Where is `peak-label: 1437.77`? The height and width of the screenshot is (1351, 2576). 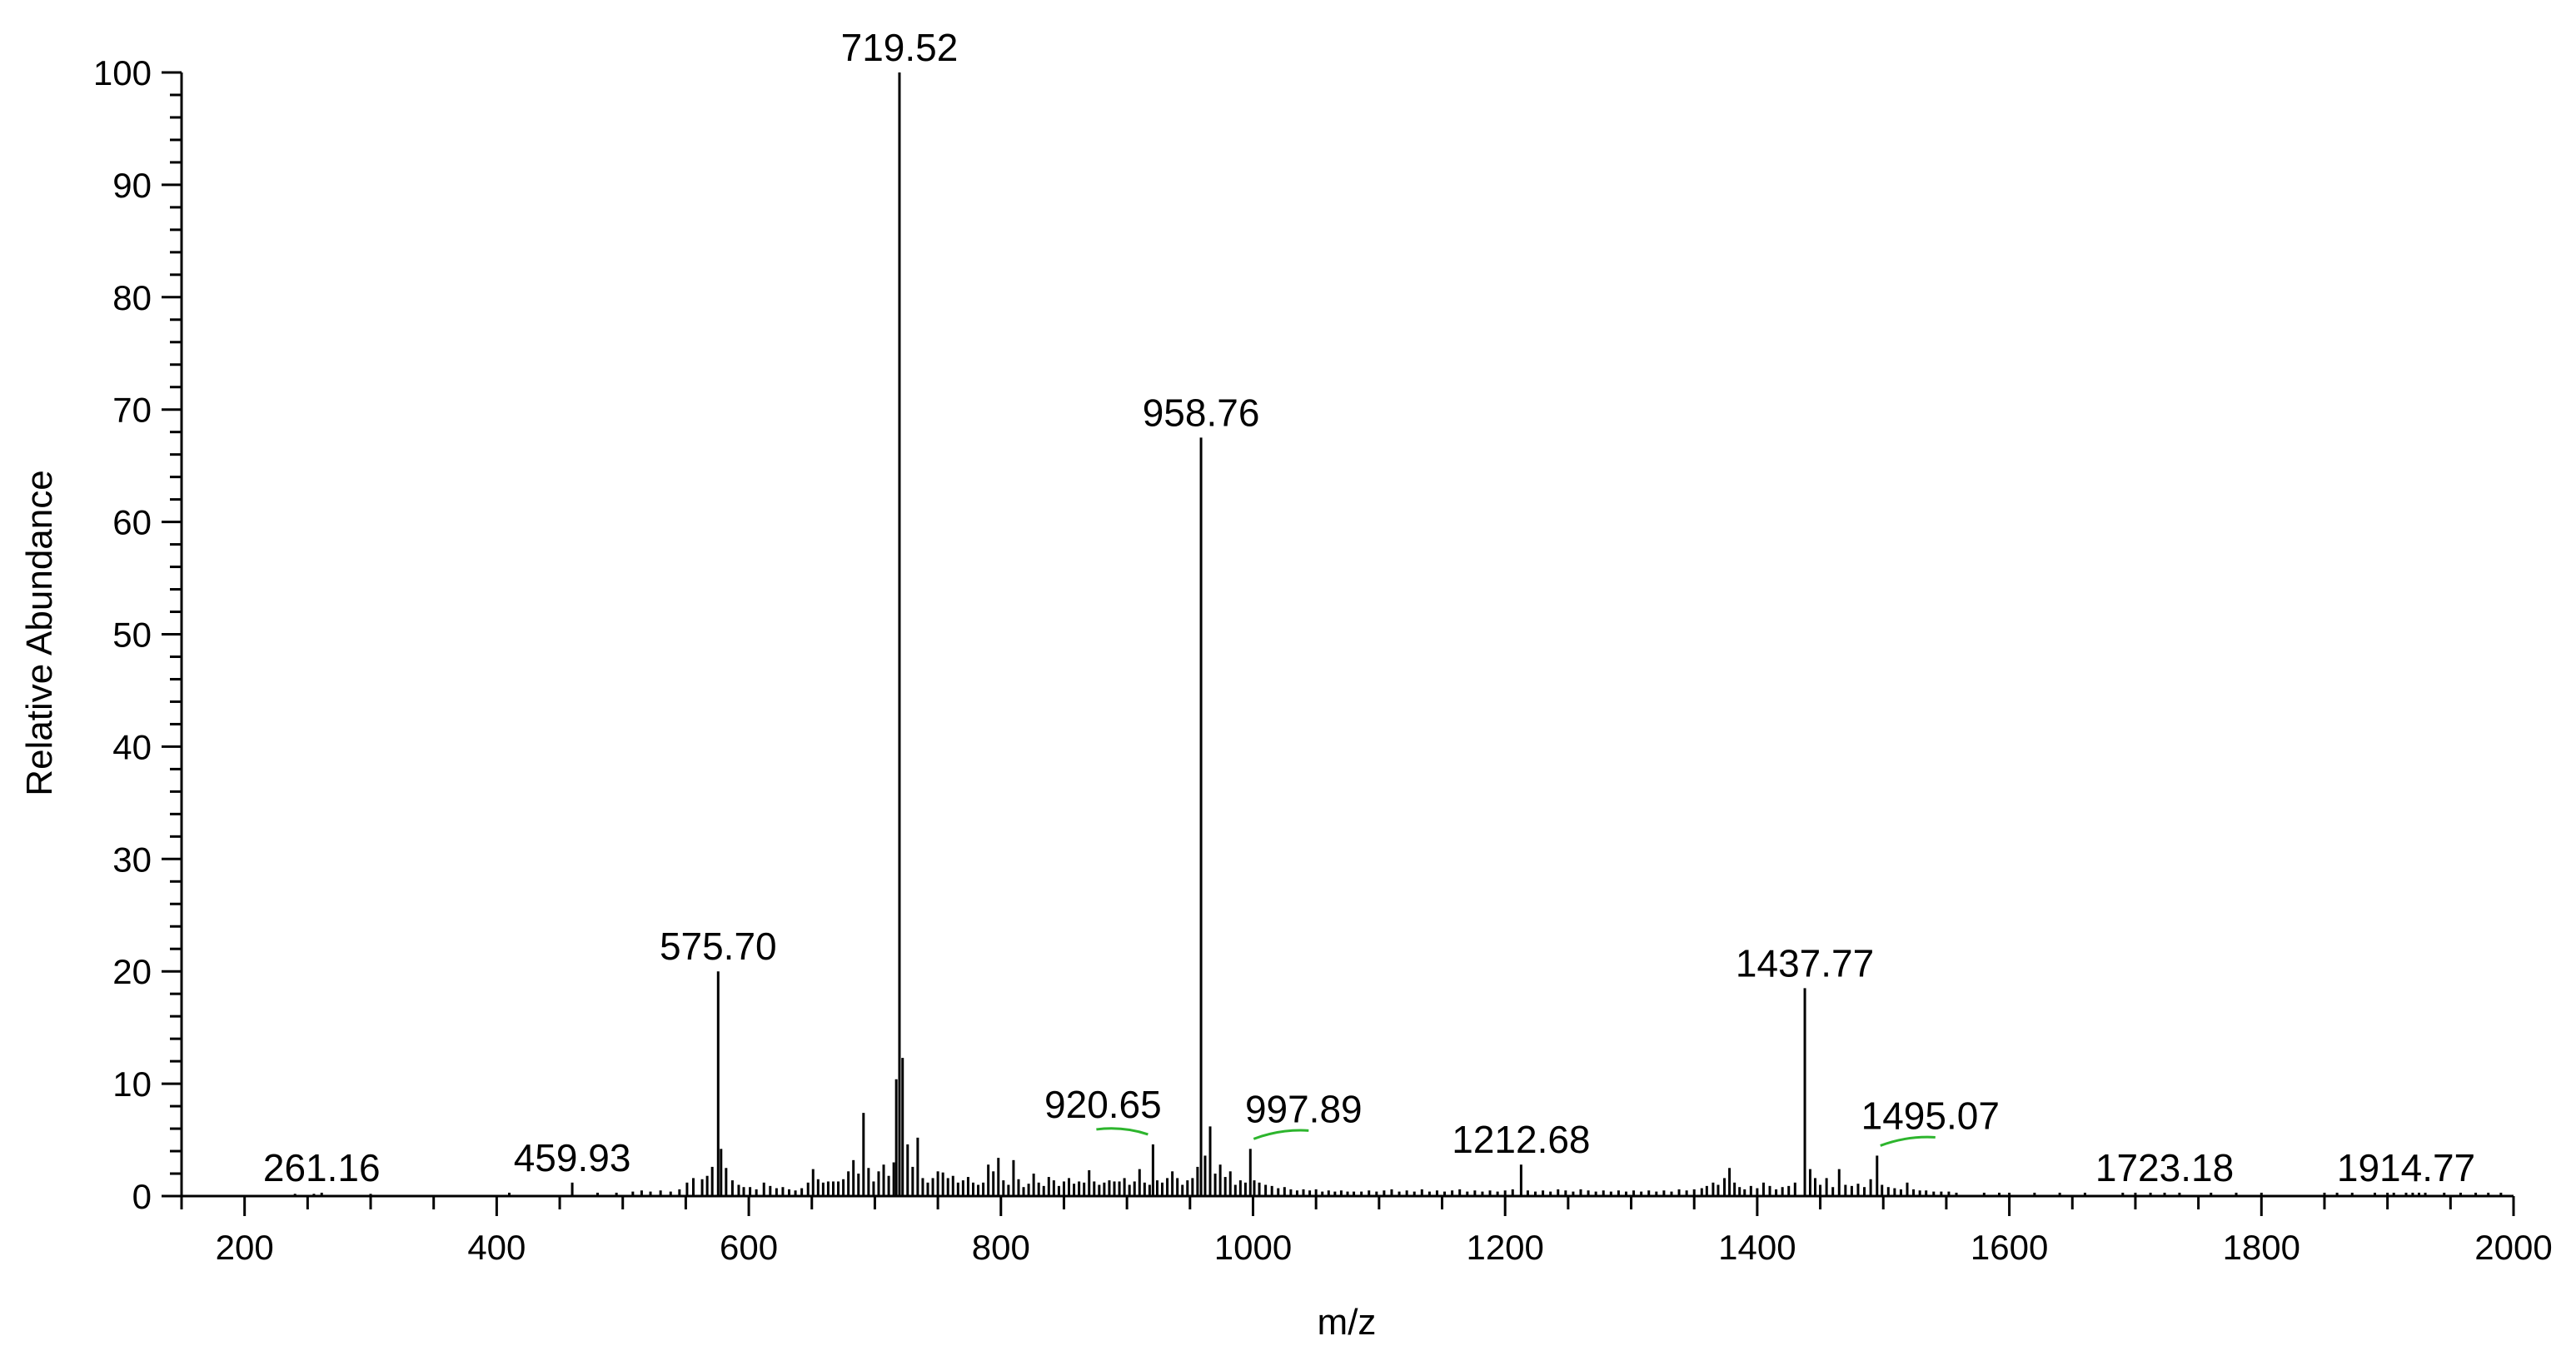
peak-label: 1437.77 is located at coordinates (1805, 963).